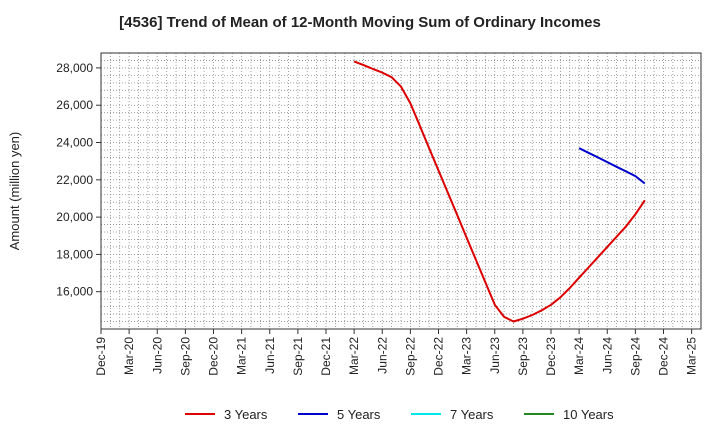 This screenshot has height=440, width=720. Describe the element at coordinates (579, 356) in the screenshot. I see `x-tick-label: Mar-24` at that location.